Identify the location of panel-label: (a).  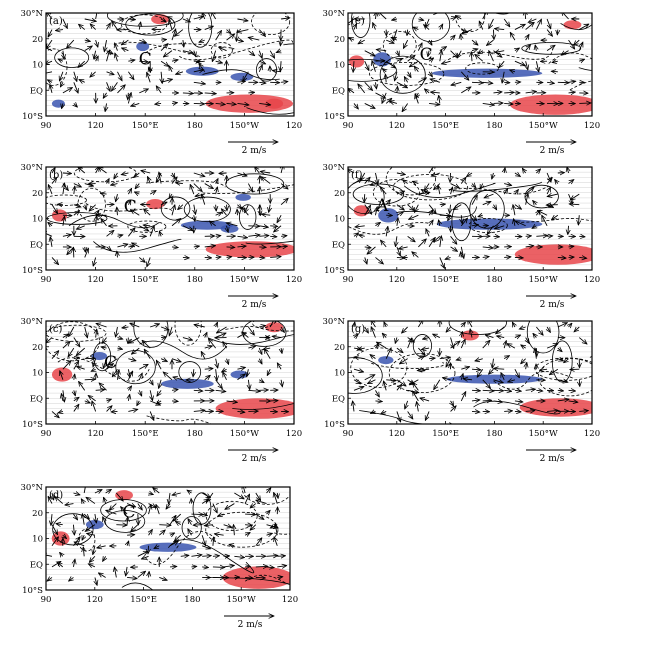
(56, 21).